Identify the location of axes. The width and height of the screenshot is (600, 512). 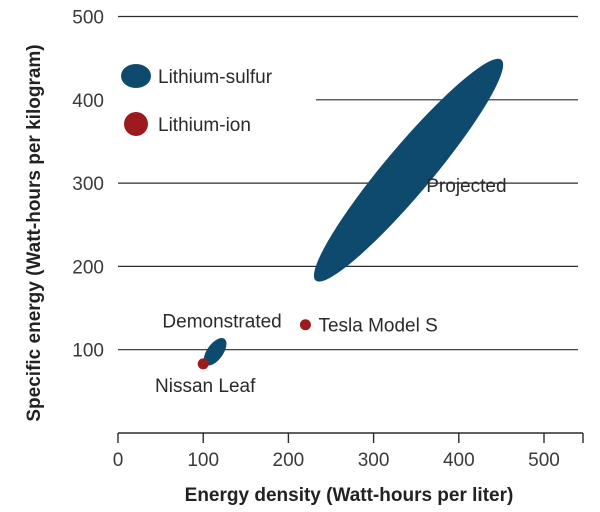
(350, 437).